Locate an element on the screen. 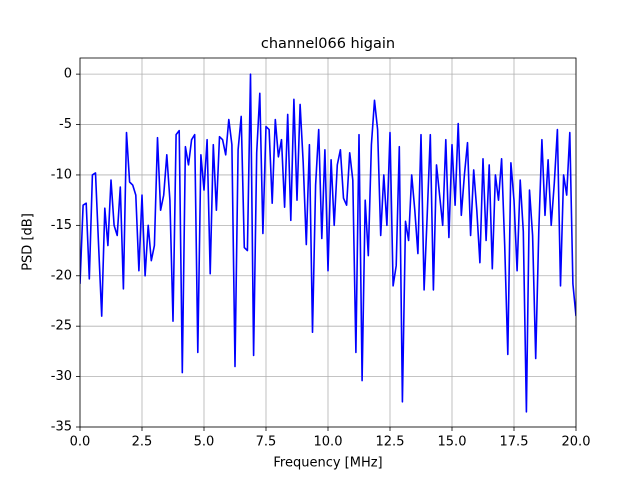 The height and width of the screenshot is (480, 640). y-tick-label: -35 is located at coordinates (61, 427).